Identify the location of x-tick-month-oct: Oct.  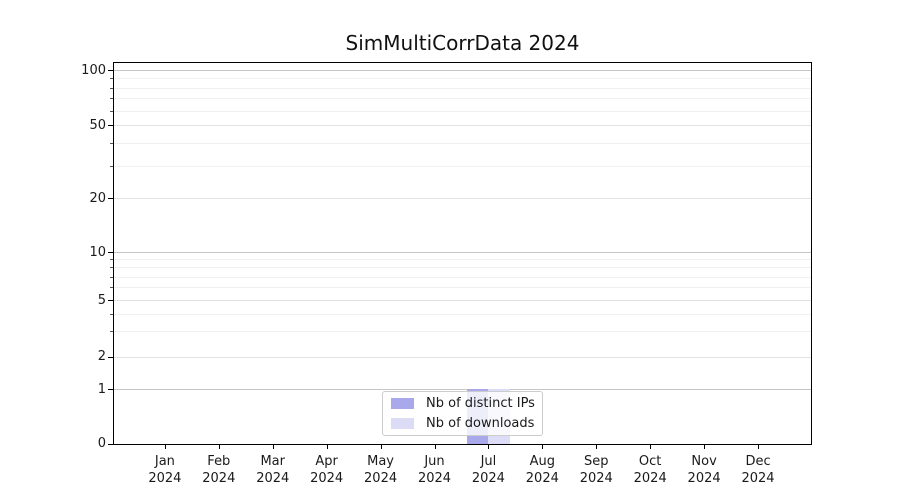
(650, 461).